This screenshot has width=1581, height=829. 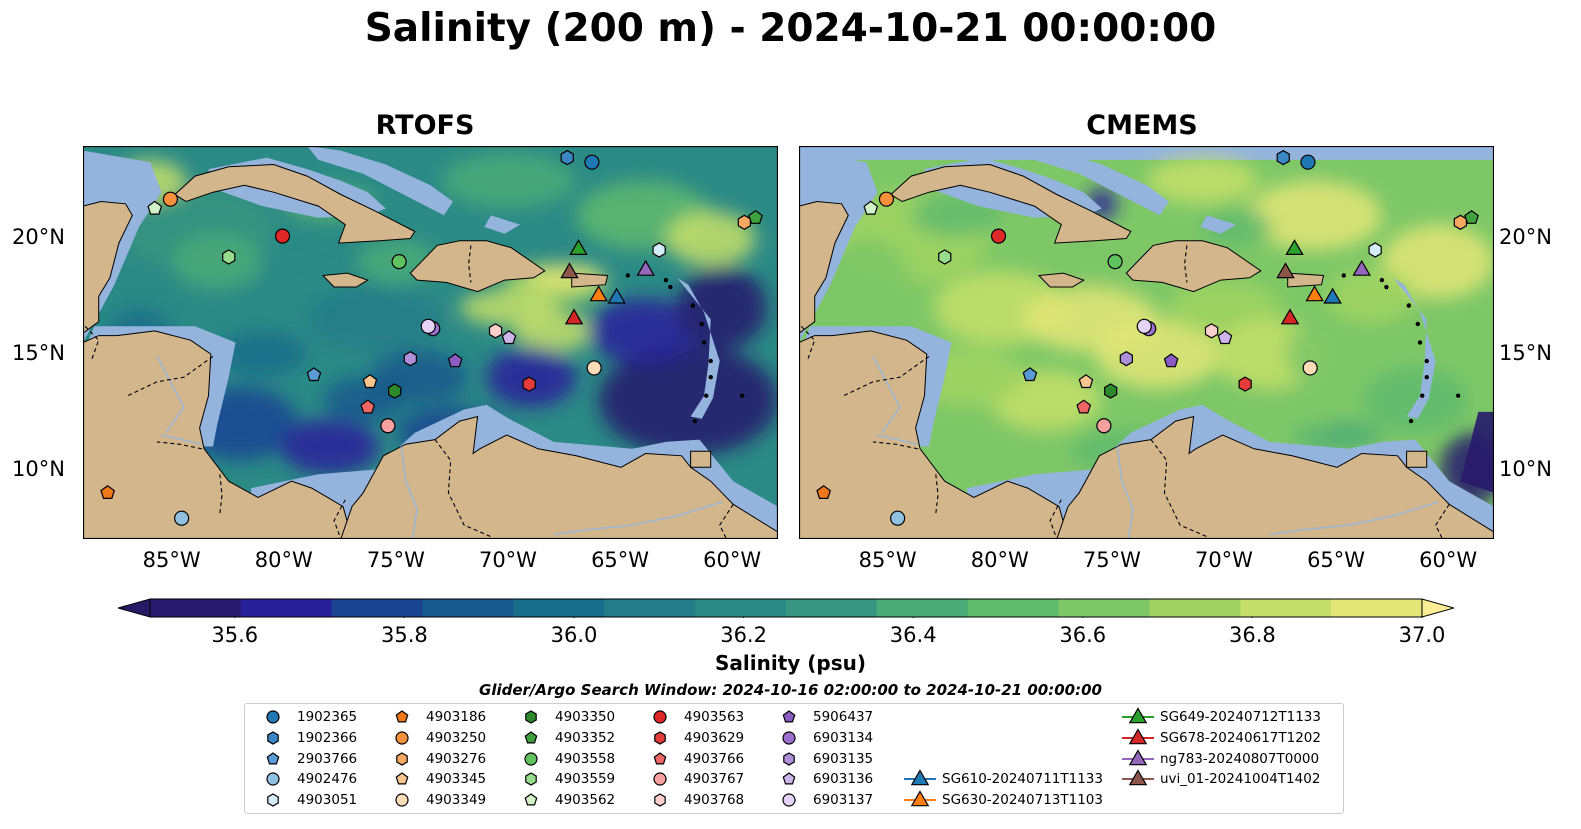 I want to click on legend-label: 4903350, so click(x=585, y=717).